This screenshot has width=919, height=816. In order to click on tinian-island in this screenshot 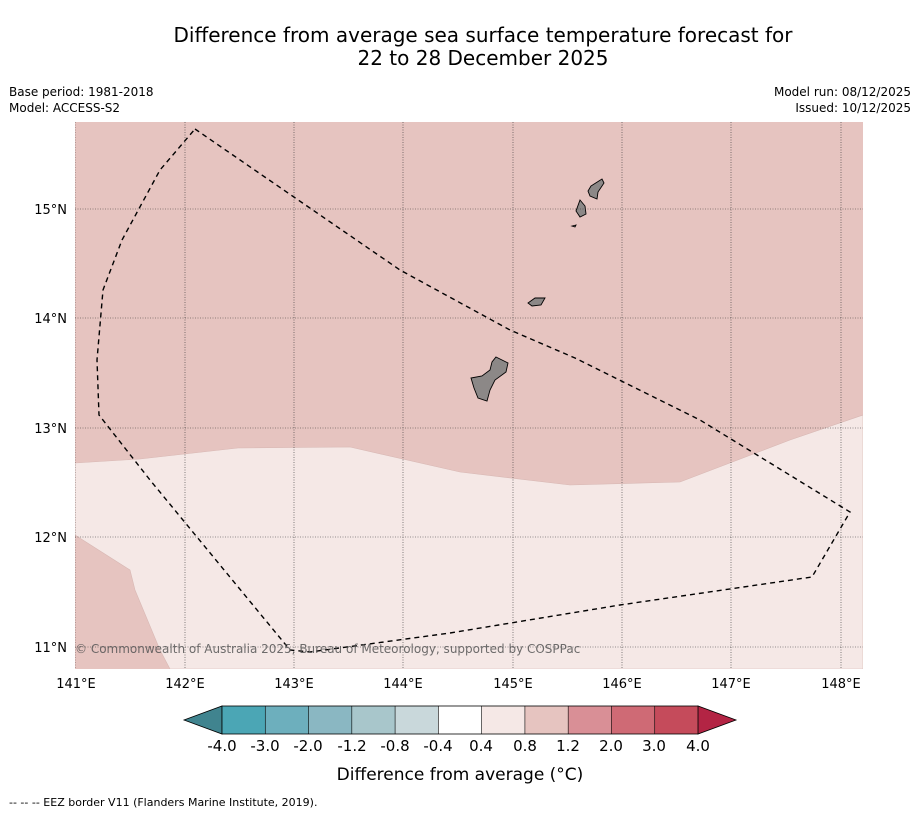, I will do `click(581, 208)`.